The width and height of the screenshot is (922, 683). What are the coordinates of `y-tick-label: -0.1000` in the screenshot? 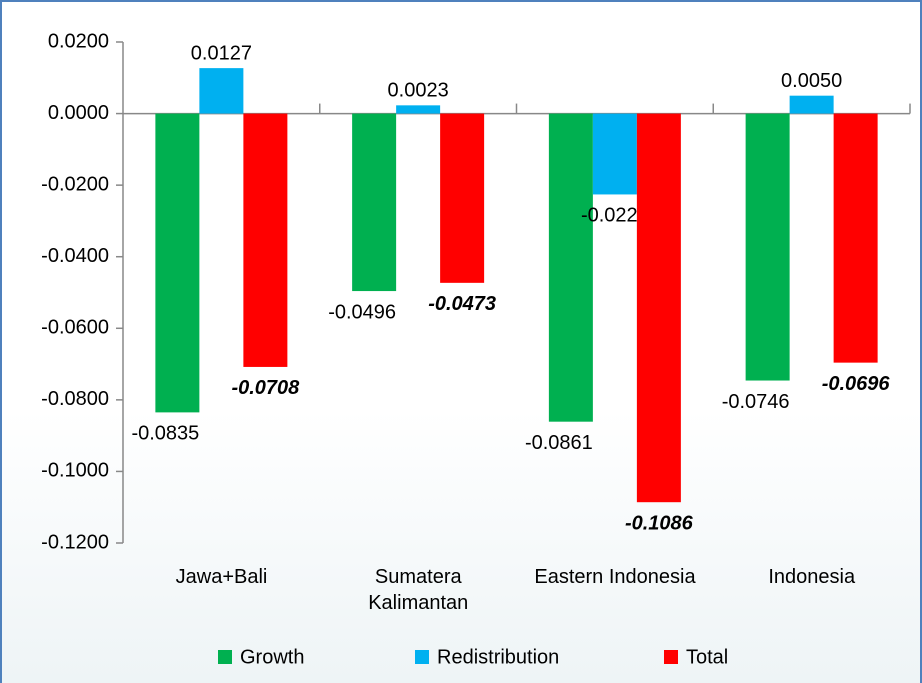 It's located at (75, 471).